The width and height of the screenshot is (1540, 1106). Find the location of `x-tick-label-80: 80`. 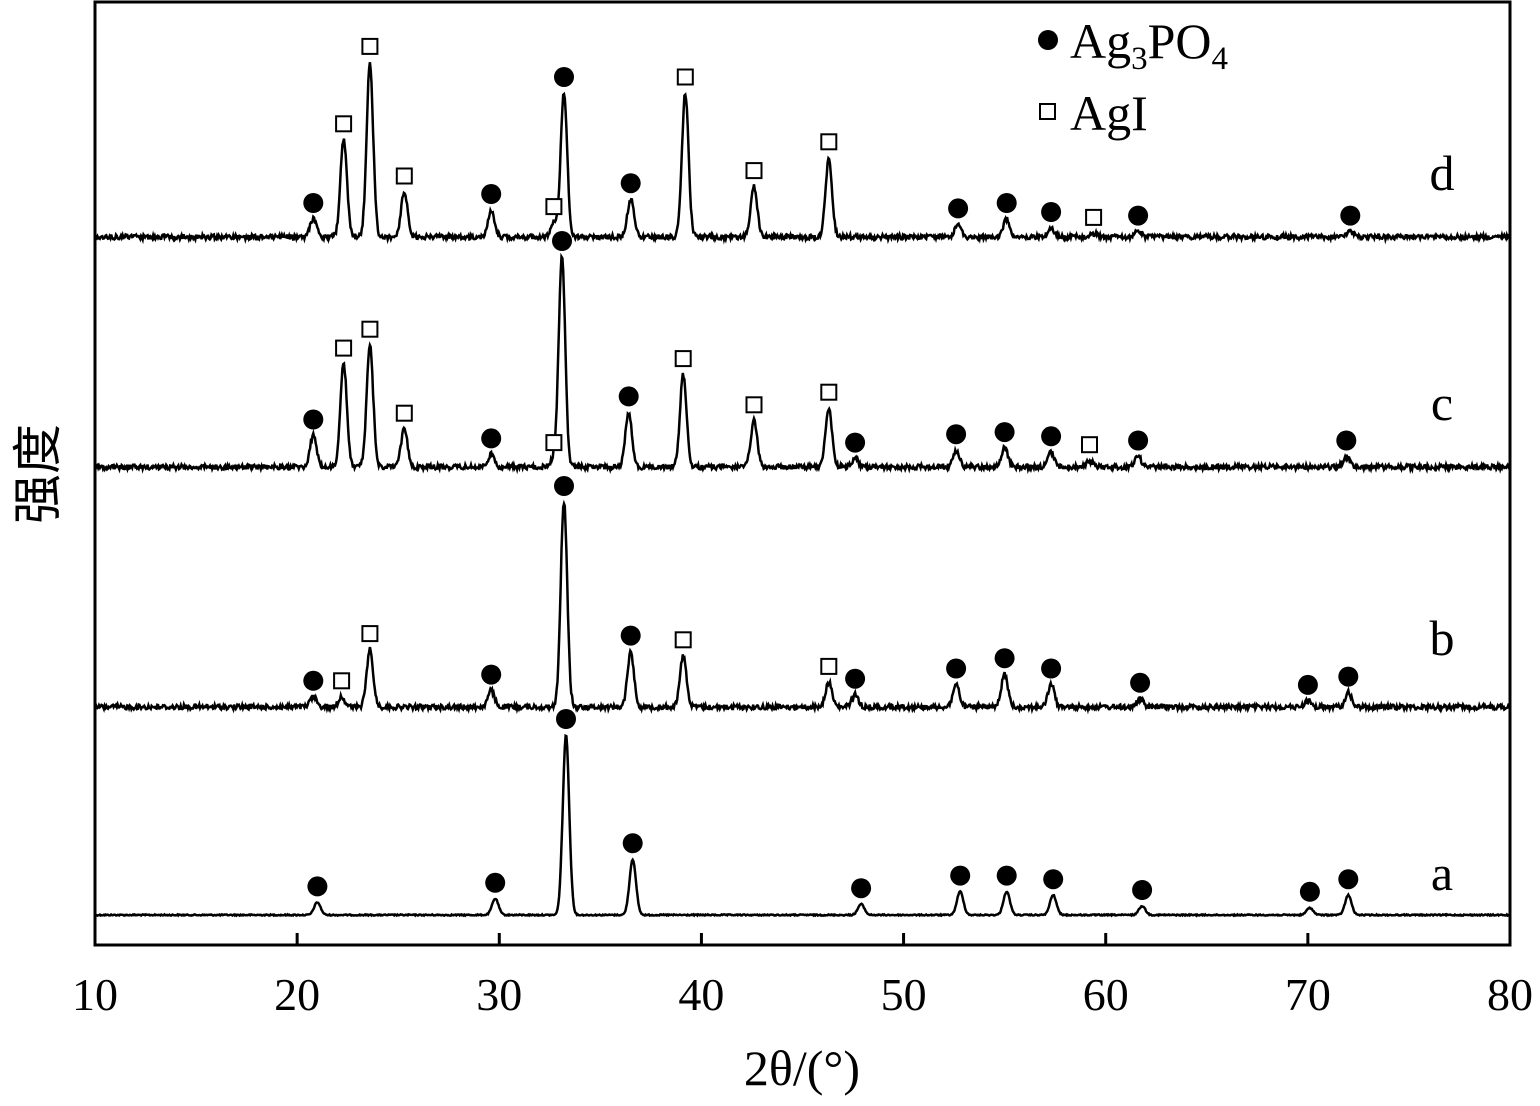

x-tick-label-80: 80 is located at coordinates (1510, 994).